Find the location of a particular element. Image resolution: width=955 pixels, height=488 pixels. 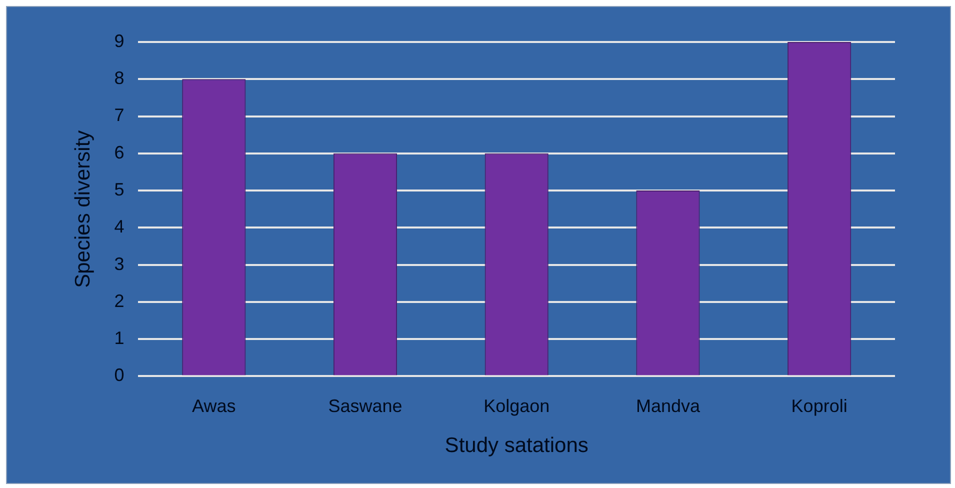

y-tick-label: 0 is located at coordinates (119, 375).